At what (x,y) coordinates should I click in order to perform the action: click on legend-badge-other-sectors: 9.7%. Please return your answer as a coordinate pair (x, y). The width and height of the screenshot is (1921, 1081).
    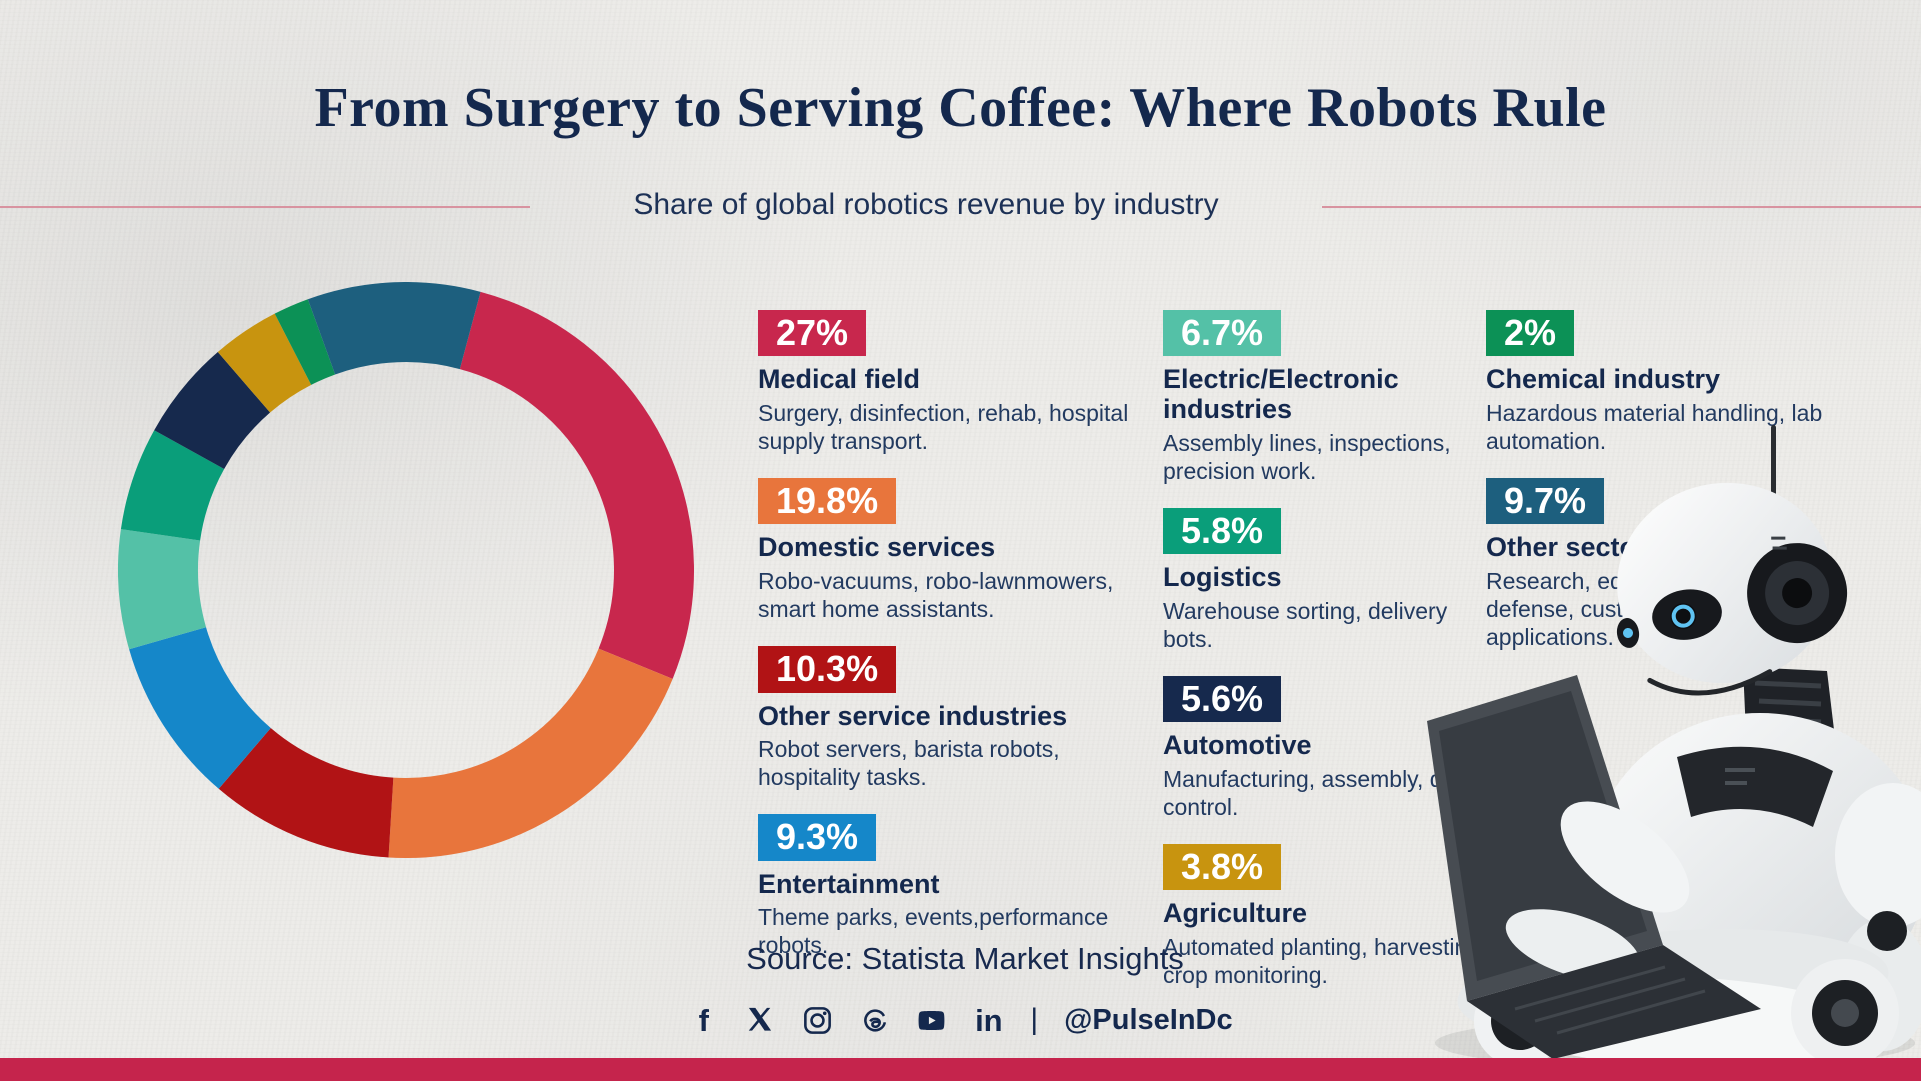
    Looking at the image, I should click on (1545, 501).